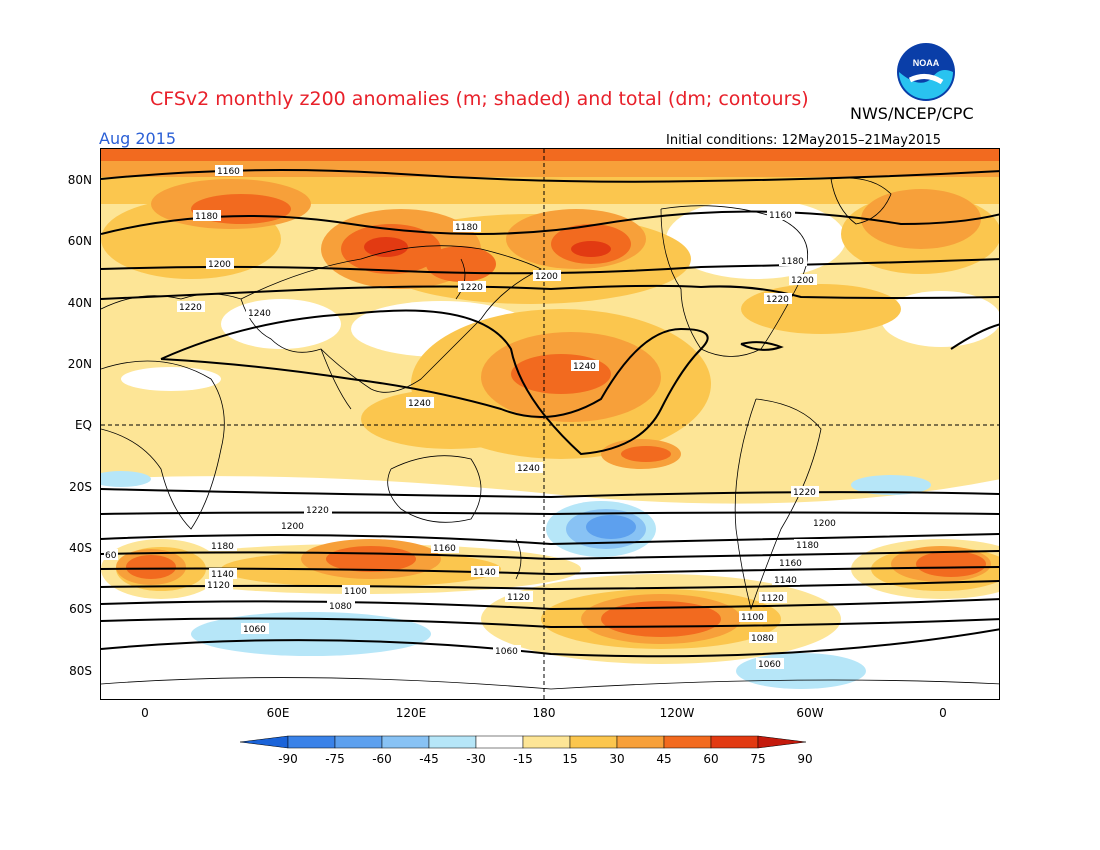 The width and height of the screenshot is (1100, 850). What do you see at coordinates (803, 140) in the screenshot?
I see `initial-conditions: Initial conditions: 12May2015–21May2015` at bounding box center [803, 140].